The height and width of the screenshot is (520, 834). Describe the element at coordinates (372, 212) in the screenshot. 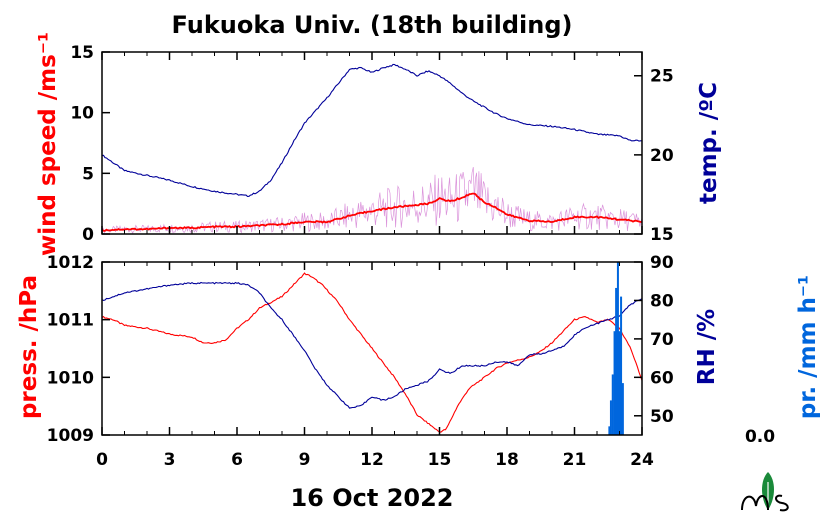

I see `wind-speed-line` at that location.